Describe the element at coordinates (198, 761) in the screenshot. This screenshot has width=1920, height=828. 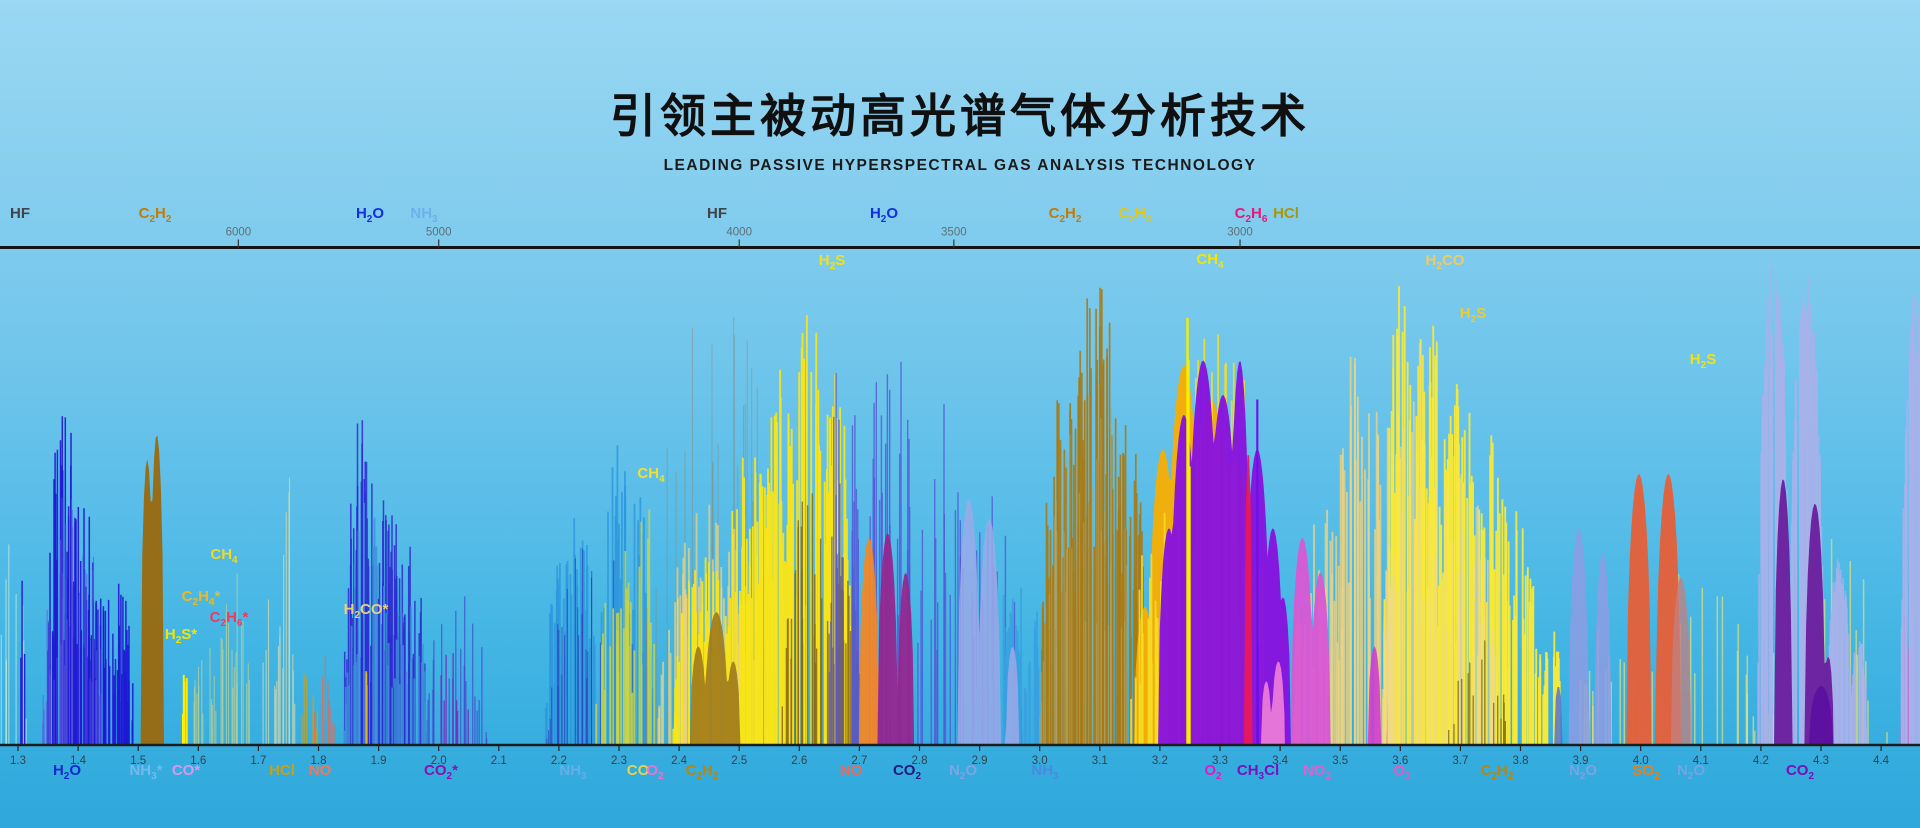
I see `bottom-axis-tick-label: 1.6` at that location.